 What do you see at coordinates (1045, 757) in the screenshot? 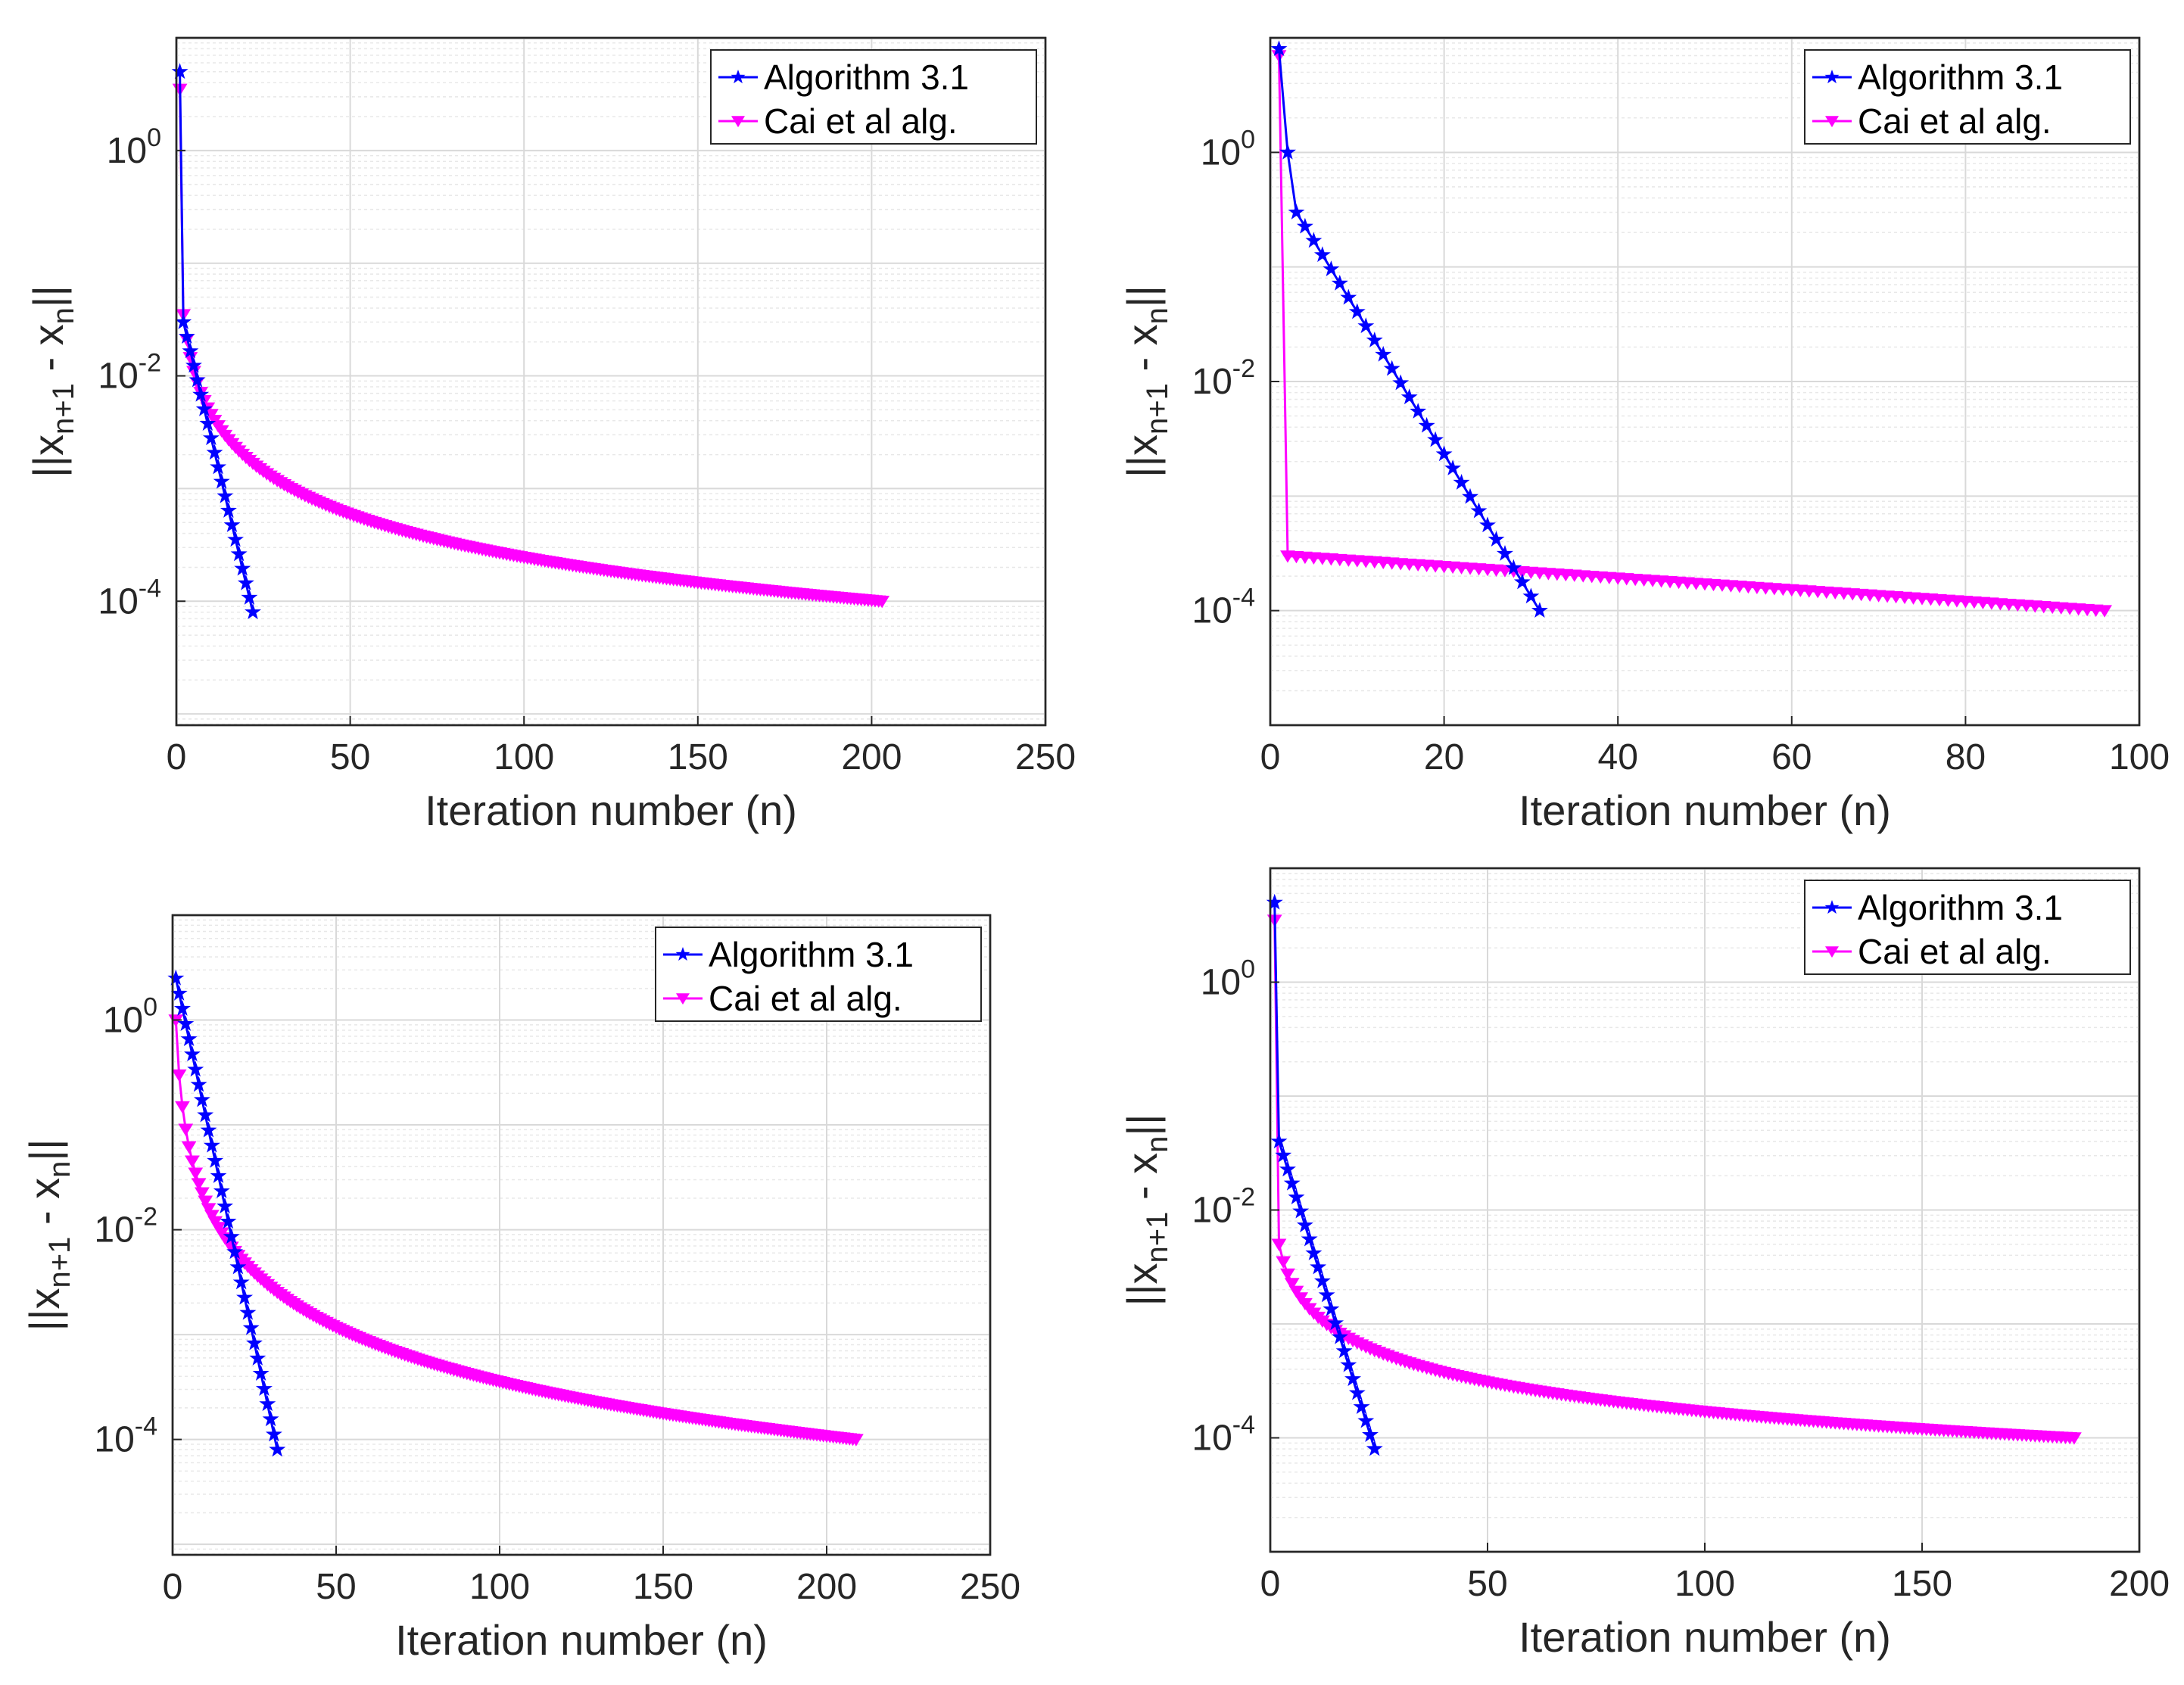
I see `x-tick-label: 250` at bounding box center [1045, 757].